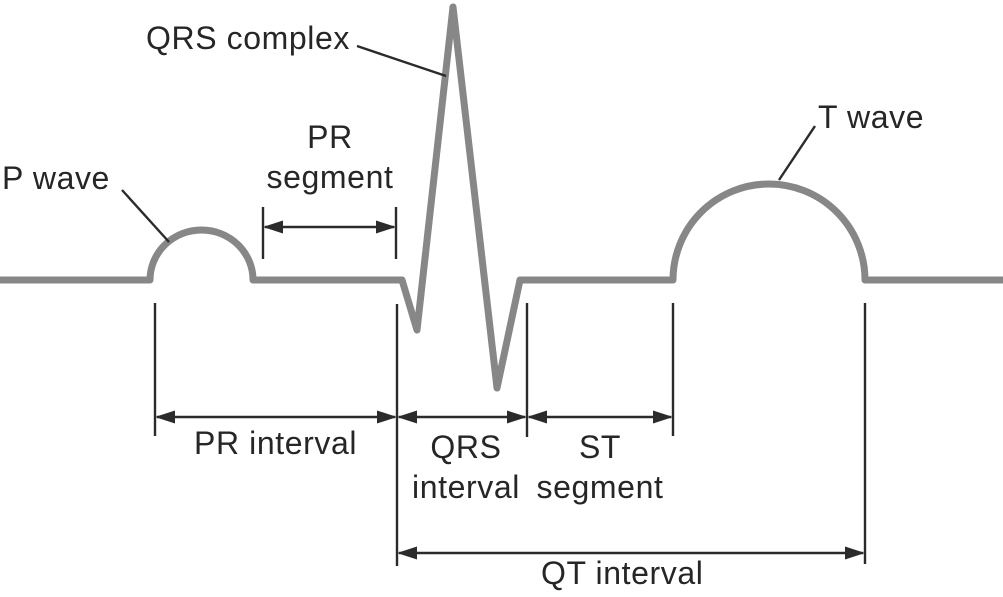  What do you see at coordinates (401, 61) in the screenshot?
I see `qrs-complex-pointer-line` at bounding box center [401, 61].